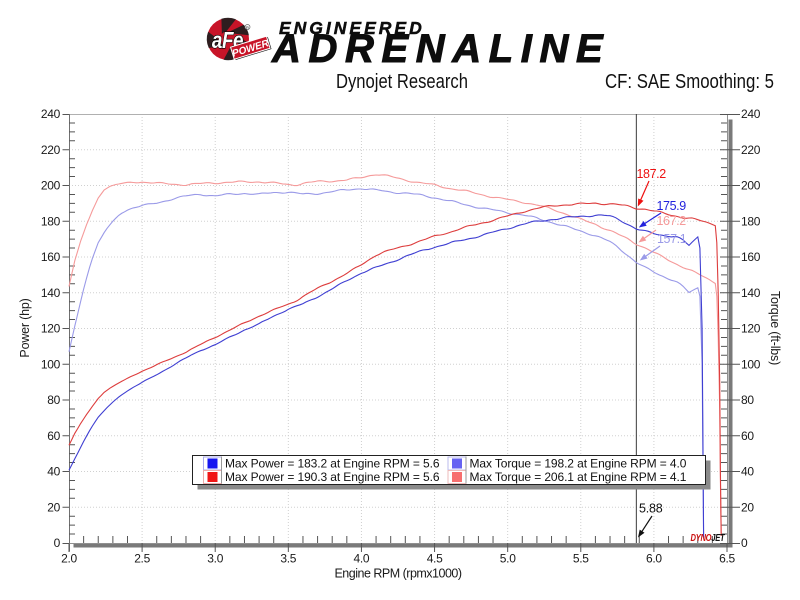  I want to click on svg-text:Max Power = 183.2 at Engine RP: Max Power = 183.2 at Engine RPM = 5.6, so click(332, 463).